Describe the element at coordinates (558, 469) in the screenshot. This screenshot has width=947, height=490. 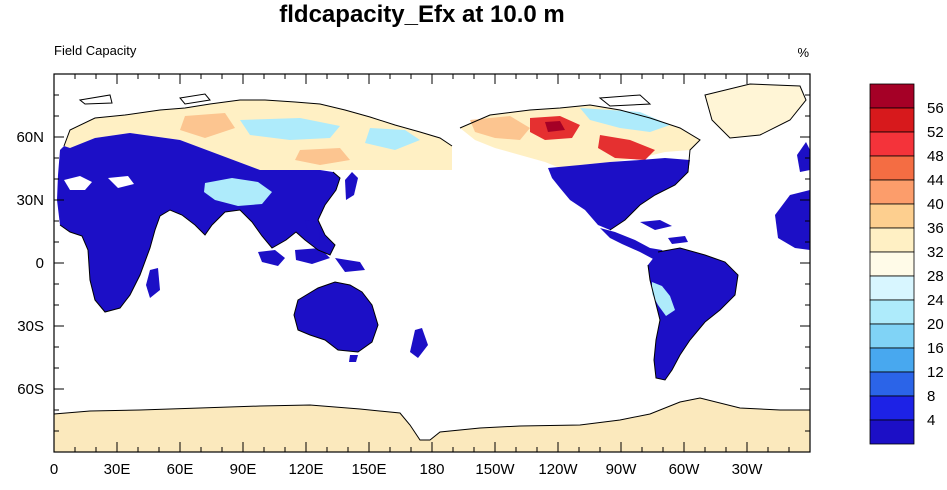
I see `x-tick-label: 120W` at that location.